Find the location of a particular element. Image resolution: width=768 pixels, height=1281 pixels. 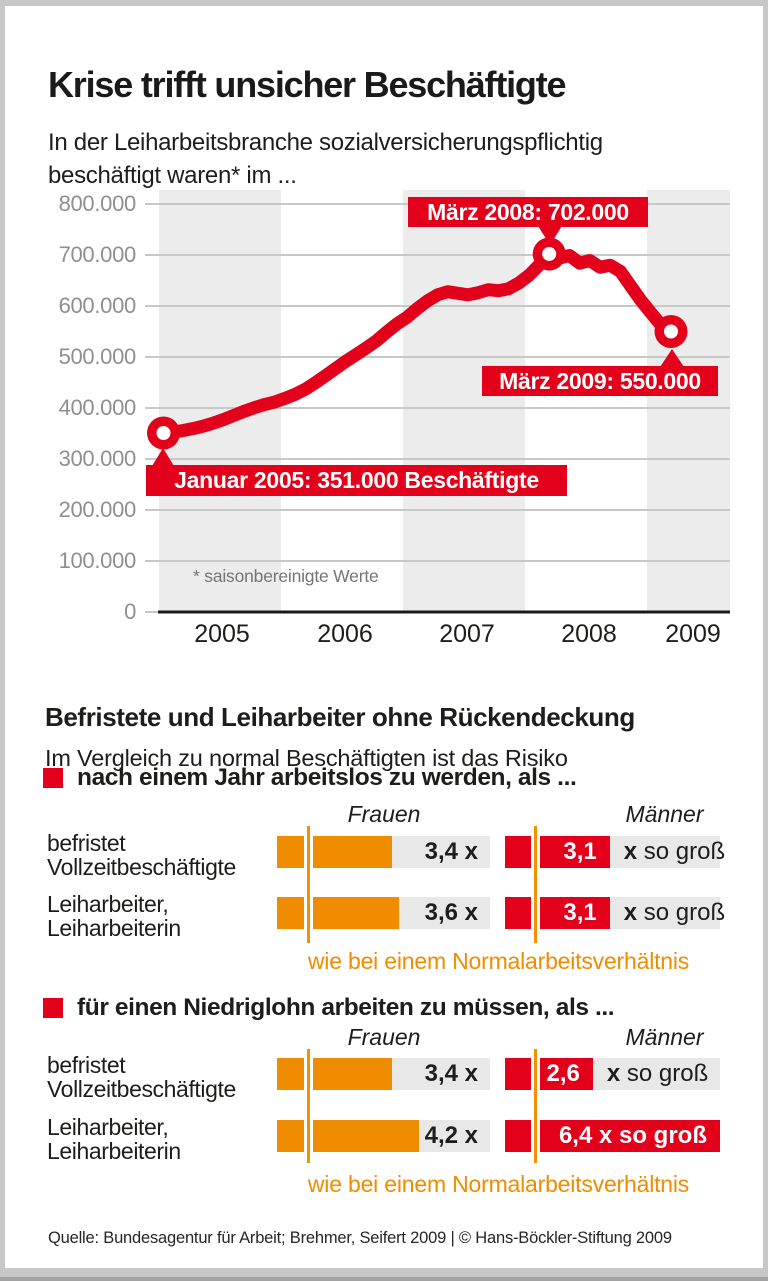

x-axis-year-label: 2009 is located at coordinates (693, 634).